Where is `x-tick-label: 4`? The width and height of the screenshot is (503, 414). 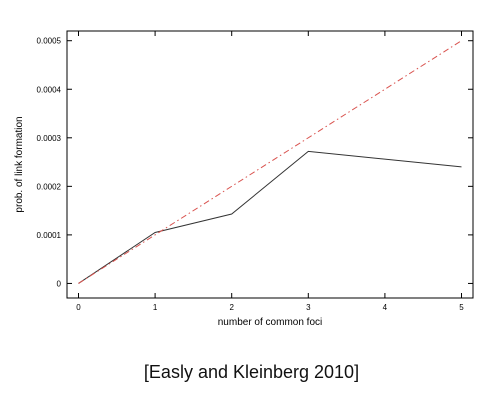 x-tick-label: 4 is located at coordinates (385, 307).